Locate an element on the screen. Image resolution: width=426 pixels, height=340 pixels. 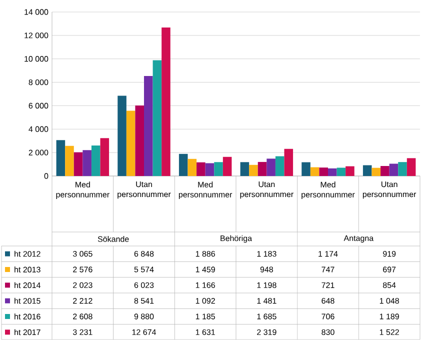
data-label: 3 231 is located at coordinates (82, 332).